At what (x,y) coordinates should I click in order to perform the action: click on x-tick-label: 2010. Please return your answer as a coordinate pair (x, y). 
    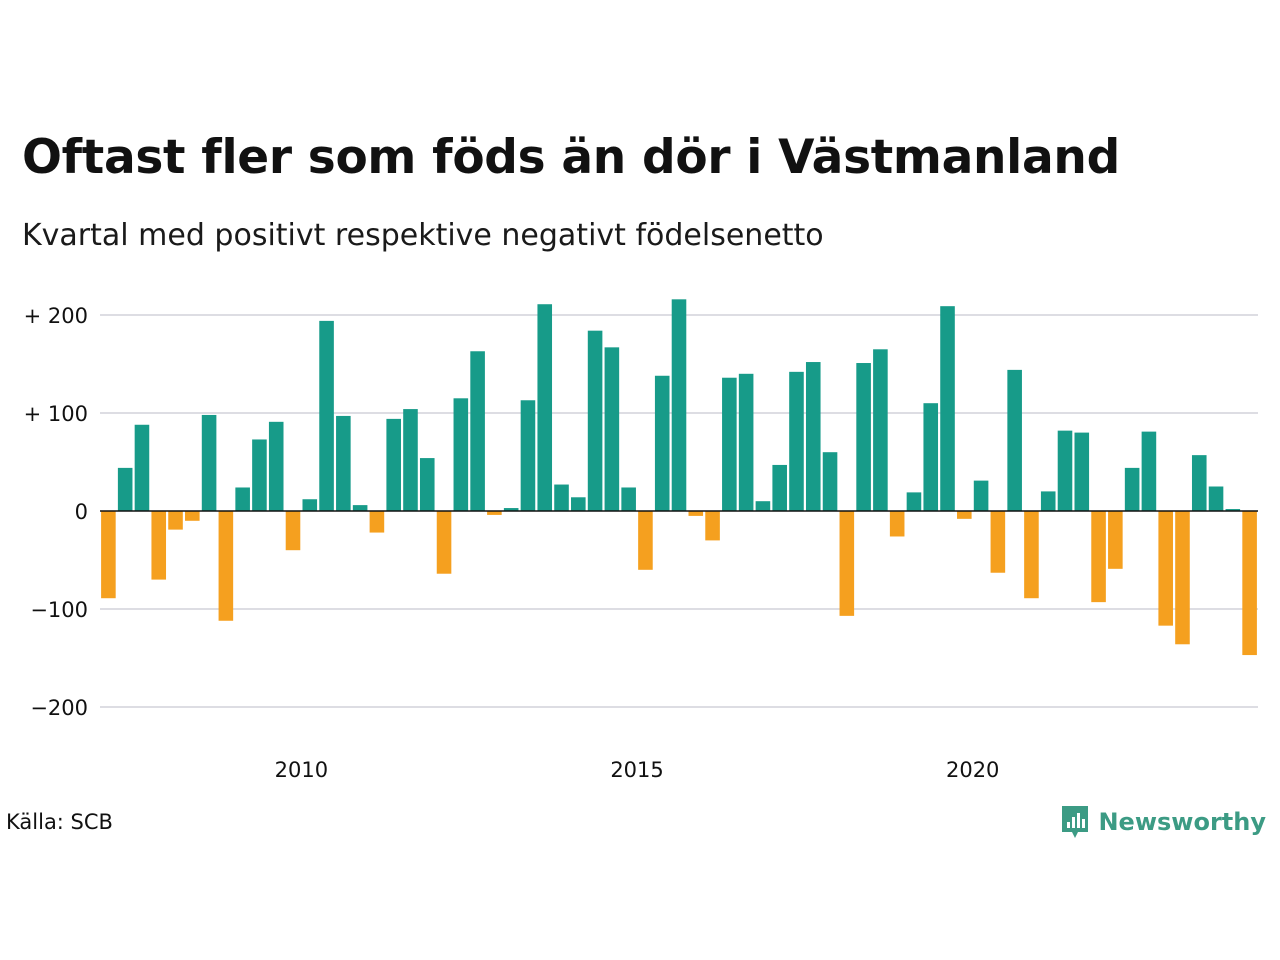
    Looking at the image, I should click on (301, 770).